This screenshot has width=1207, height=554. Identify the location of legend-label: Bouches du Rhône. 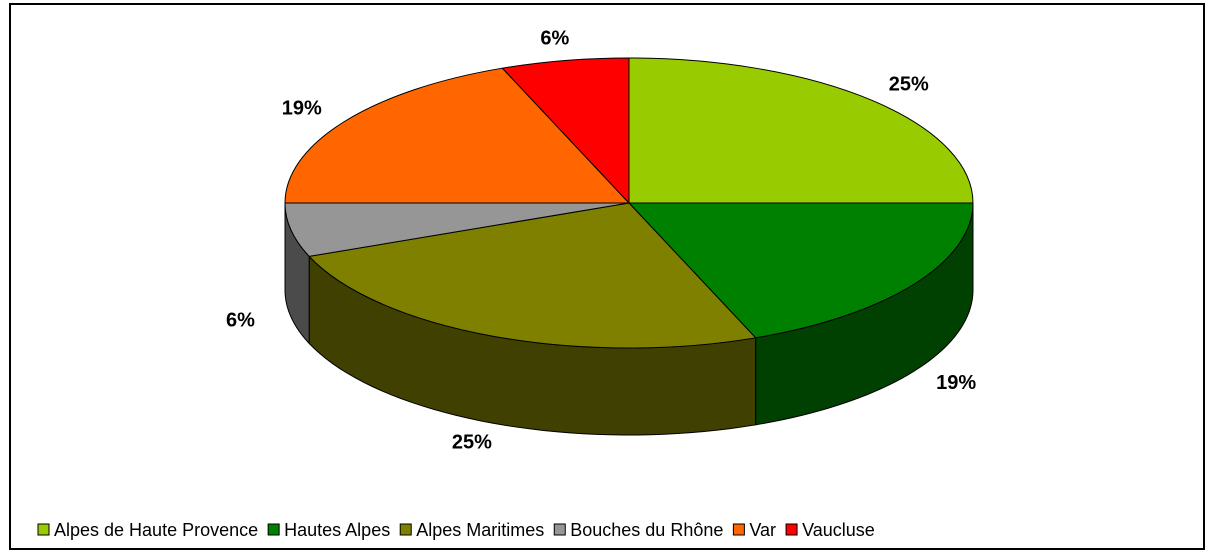
(646, 530).